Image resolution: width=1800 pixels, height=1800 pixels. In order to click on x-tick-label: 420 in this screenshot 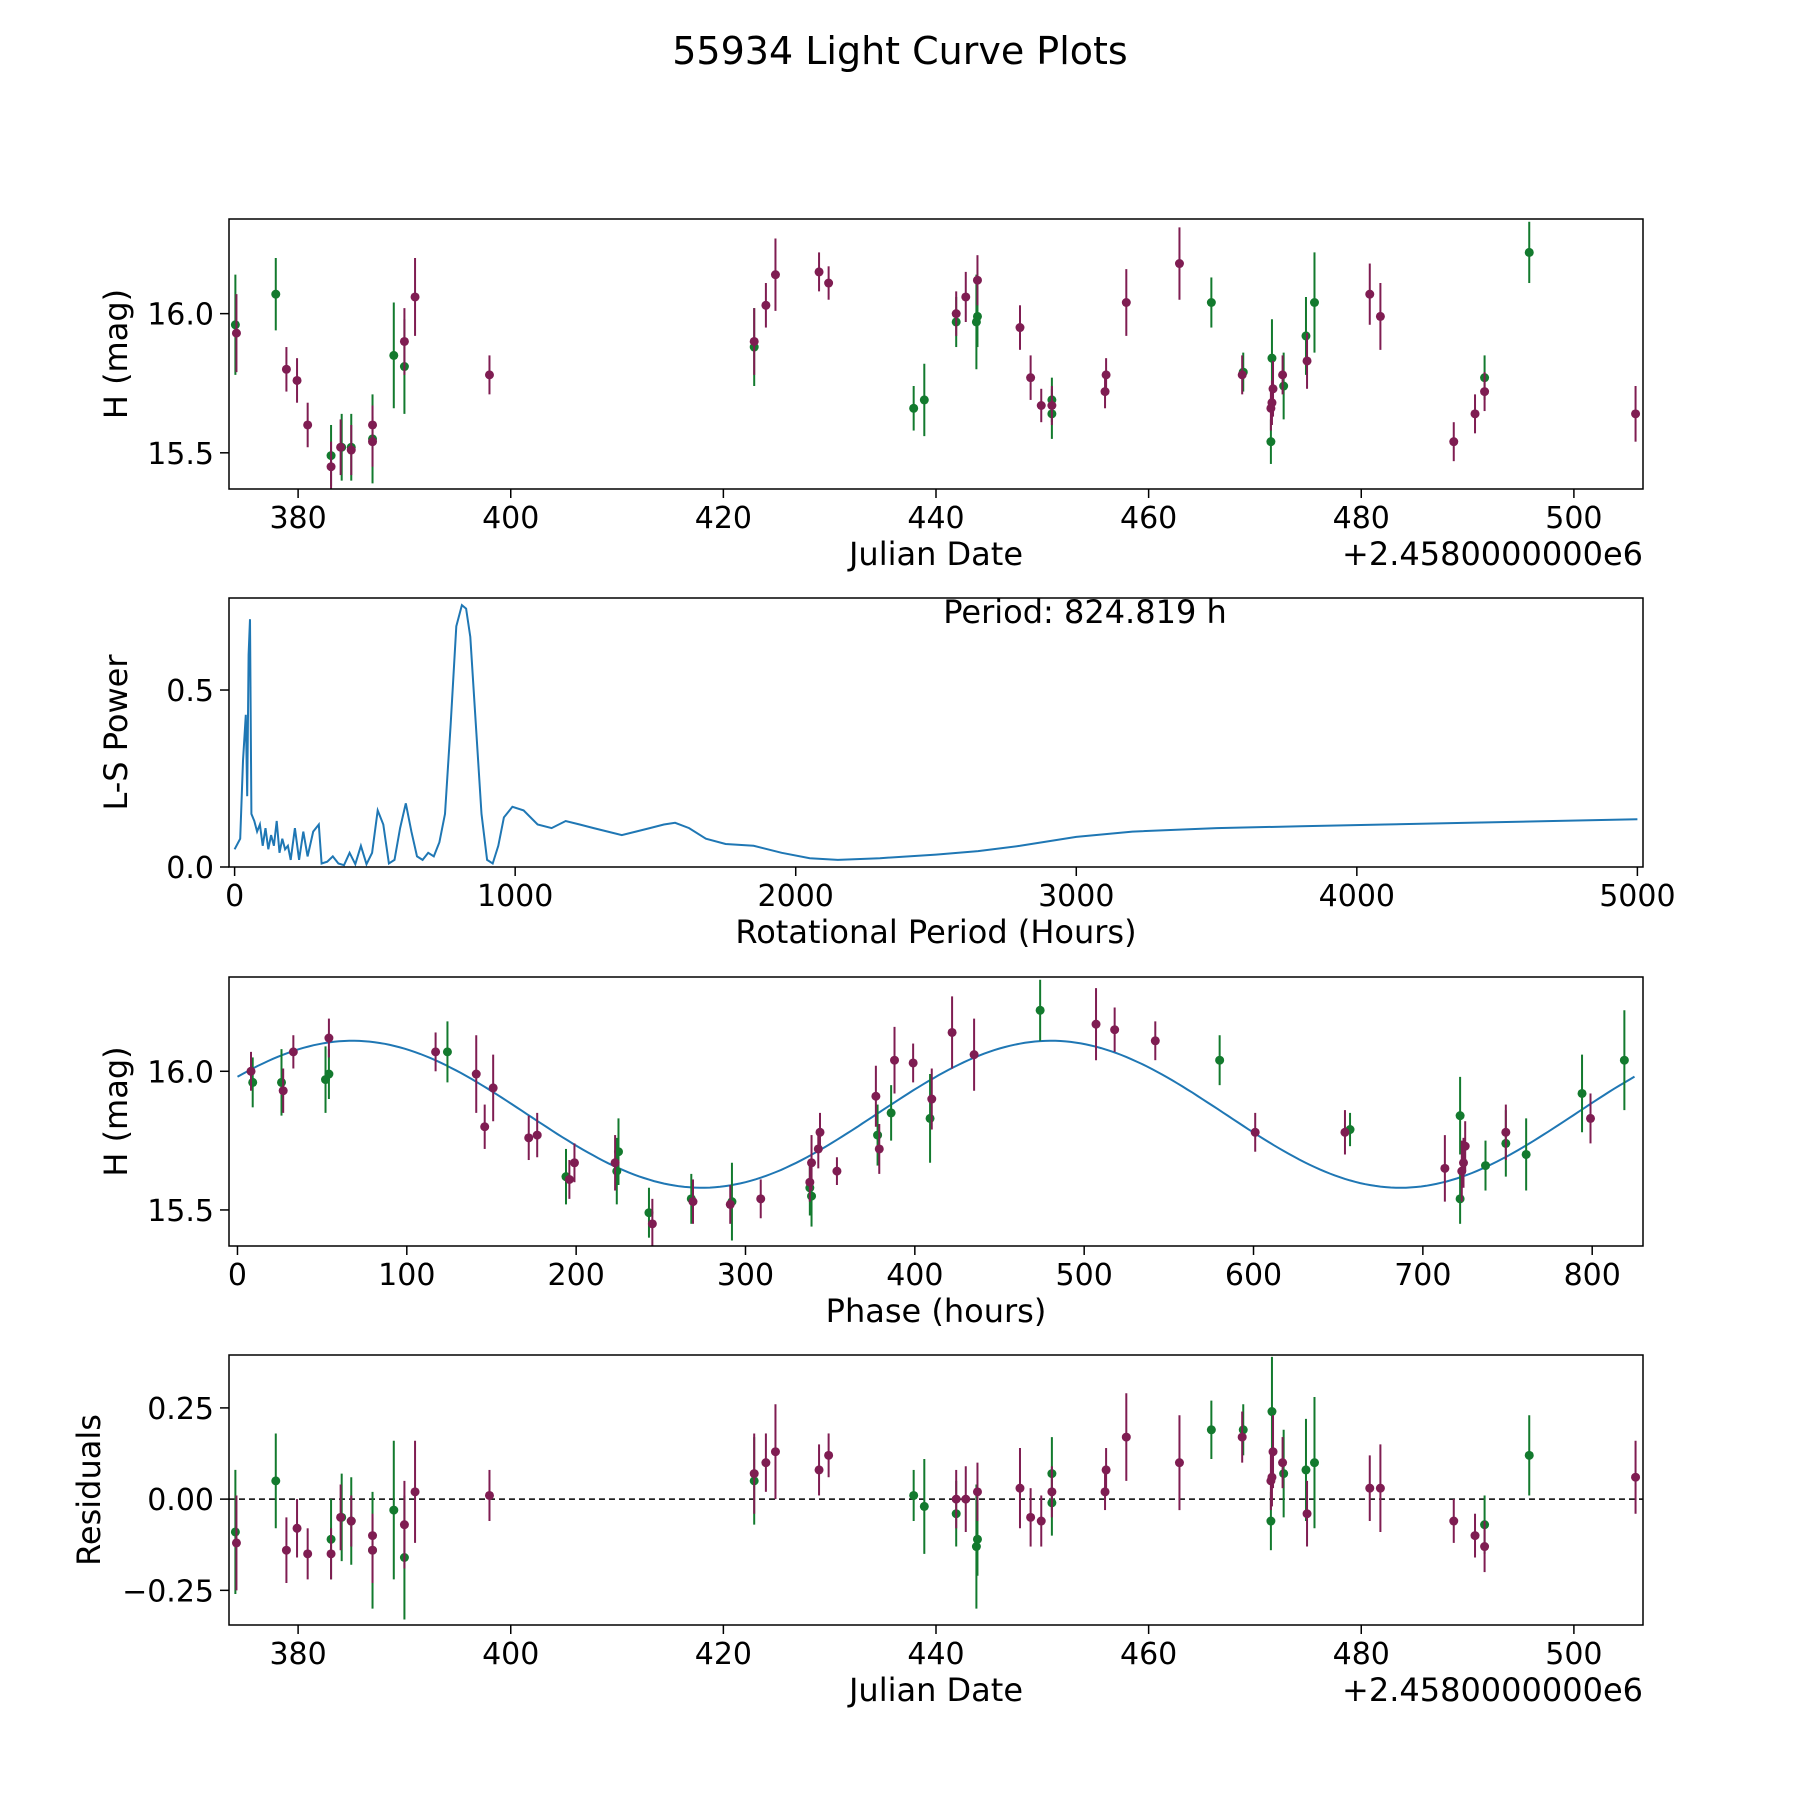, I will do `click(723, 1654)`.